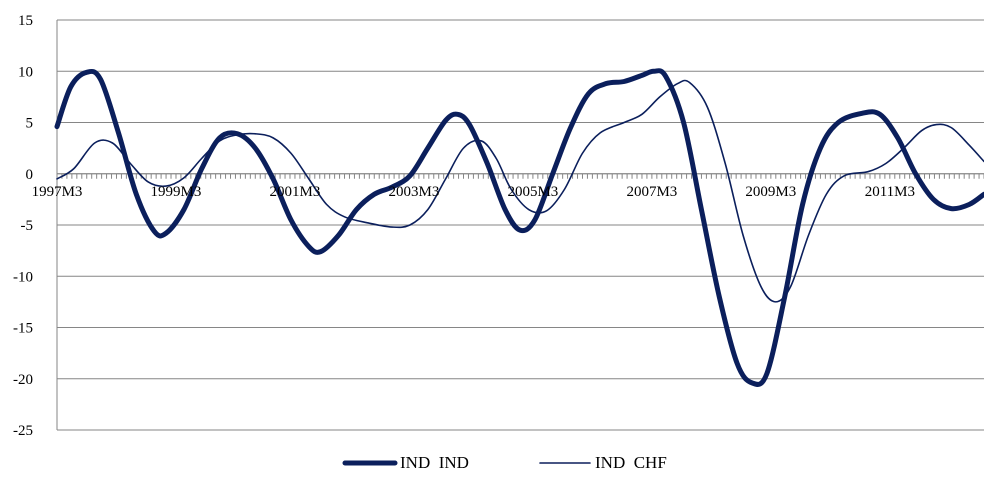  I want to click on legend: IND IND IND CHF, so click(504, 462).